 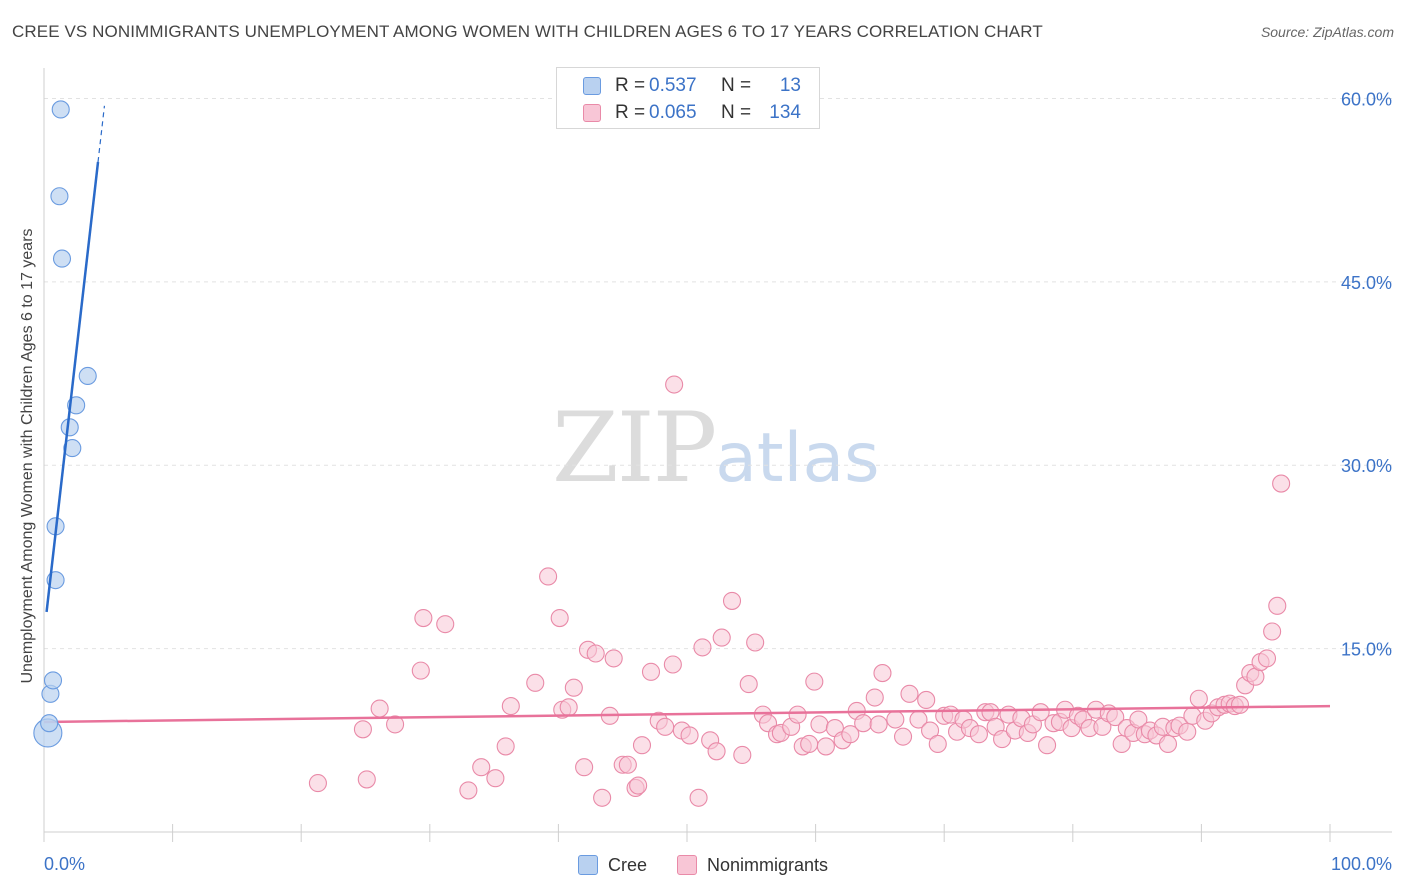 I want to click on y-tick-label: 45.0%, so click(x=1366, y=283).